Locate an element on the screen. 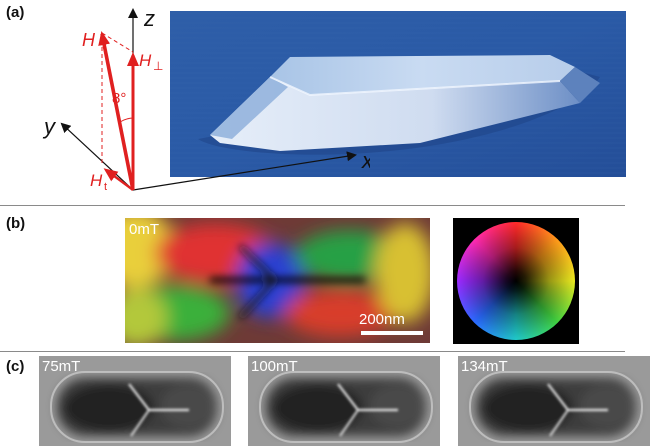 The image size is (655, 446). h-main-label: H is located at coordinates (89, 40).